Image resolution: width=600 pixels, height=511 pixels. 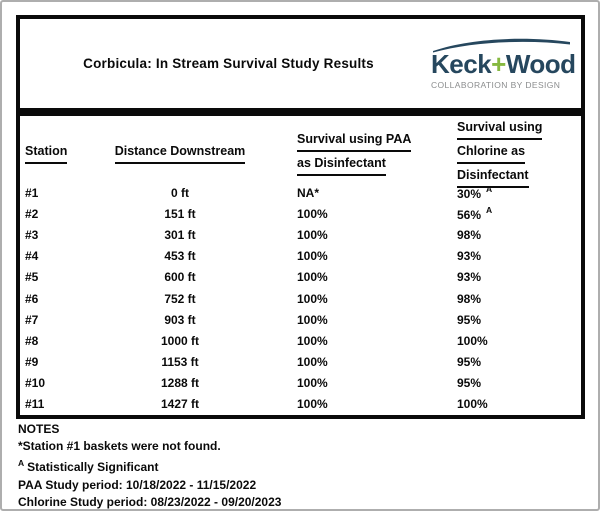 What do you see at coordinates (88, 466) in the screenshot?
I see `note-line: A Statistically Significant` at bounding box center [88, 466].